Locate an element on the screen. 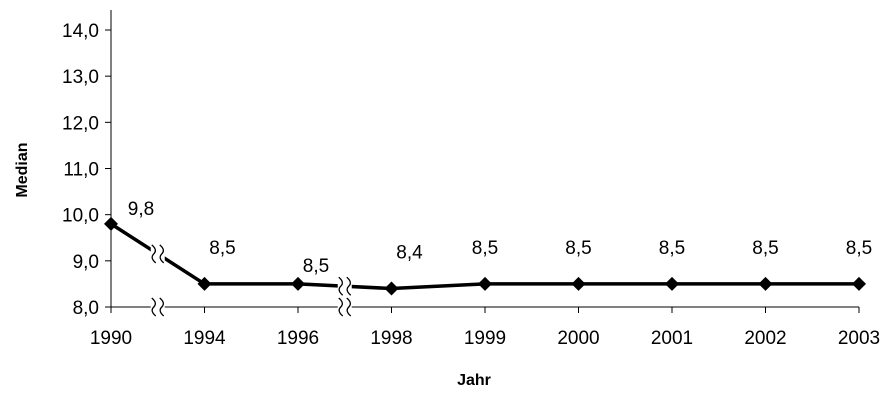 This screenshot has width=887, height=394. y-tick-label: 12,0 is located at coordinates (80, 123).